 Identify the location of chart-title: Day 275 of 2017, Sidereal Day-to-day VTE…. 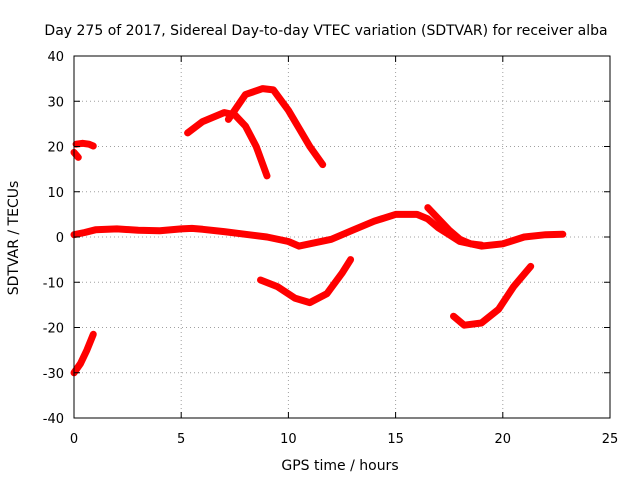
(325, 31).